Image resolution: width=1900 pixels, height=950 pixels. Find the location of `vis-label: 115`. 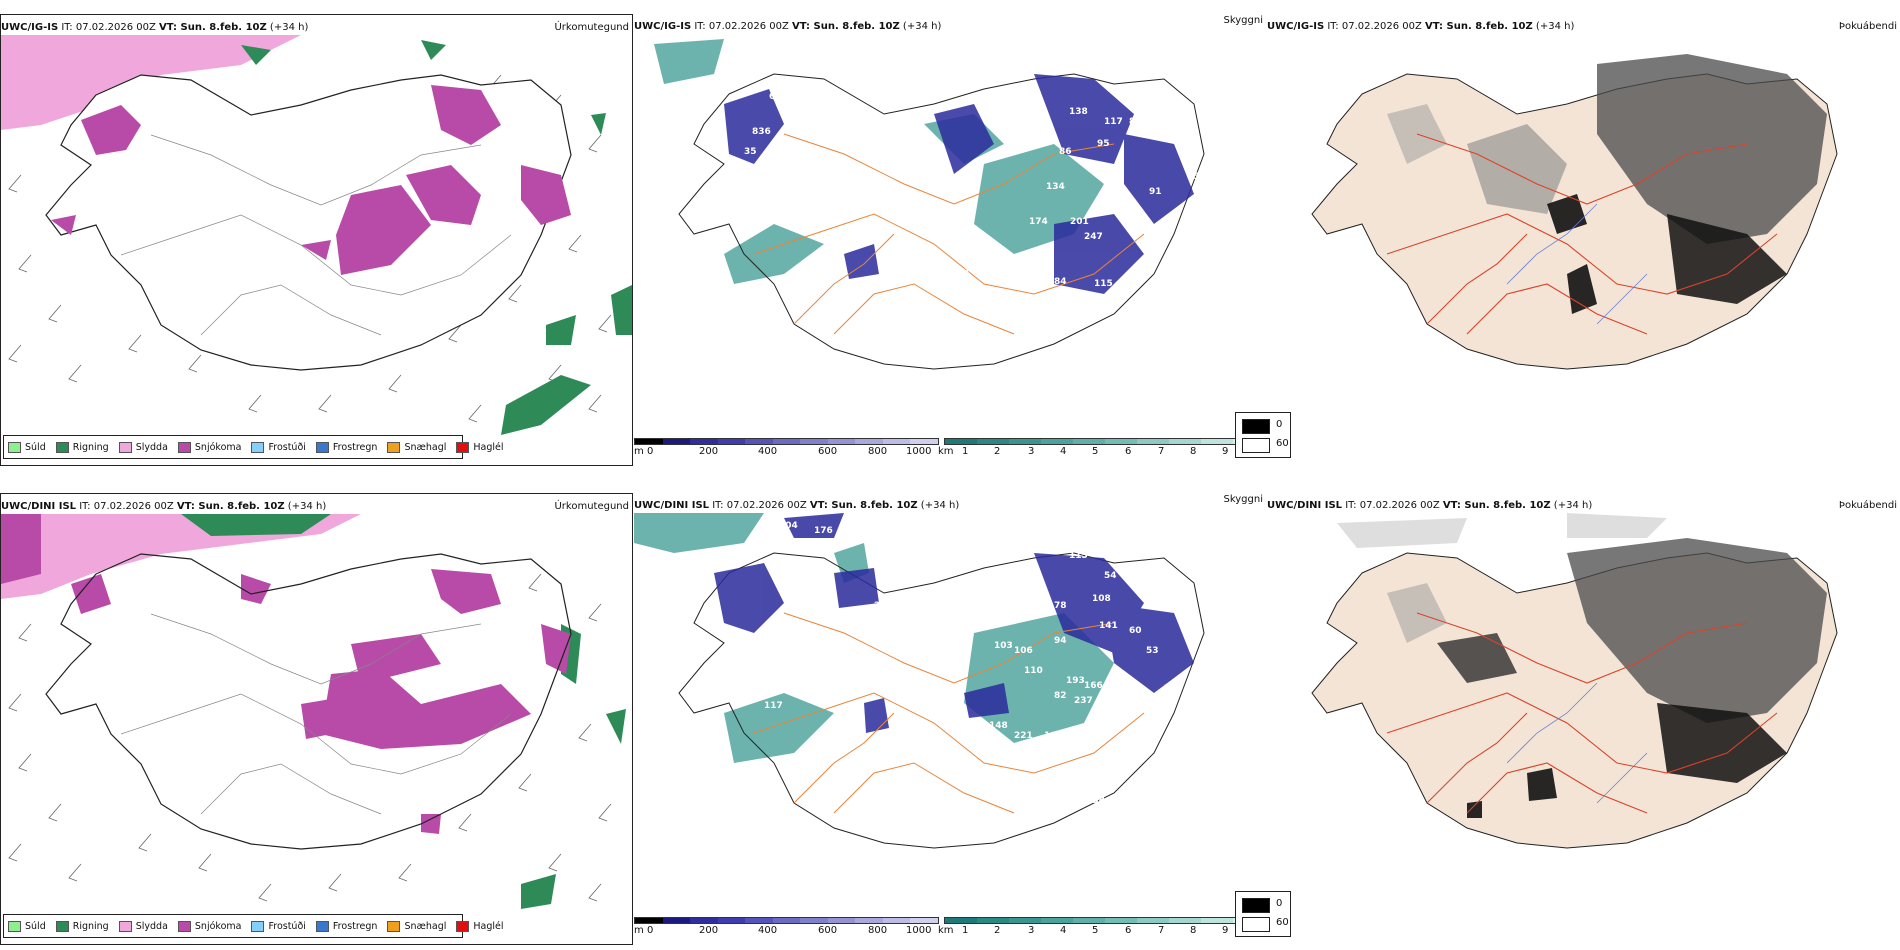

vis-label: 115 is located at coordinates (1028, 287).